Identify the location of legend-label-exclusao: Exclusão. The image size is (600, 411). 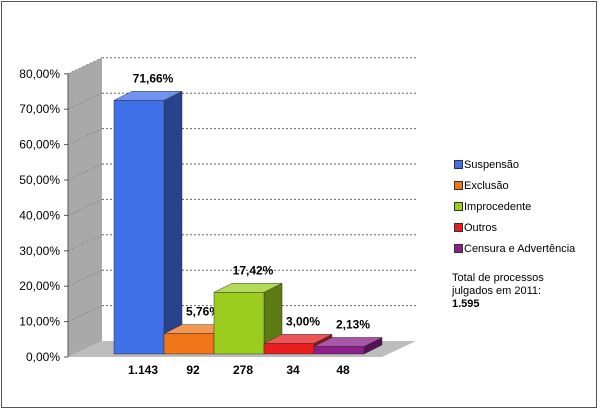
(486, 186).